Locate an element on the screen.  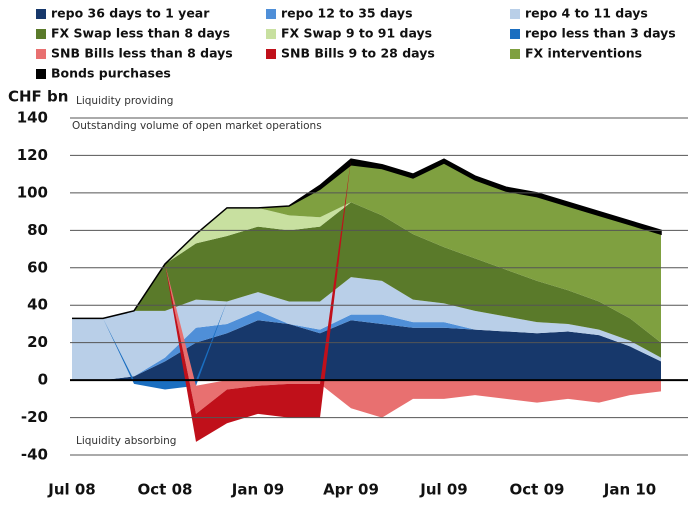
legend-label: repo less than 3 days is located at coordinates (600, 33).